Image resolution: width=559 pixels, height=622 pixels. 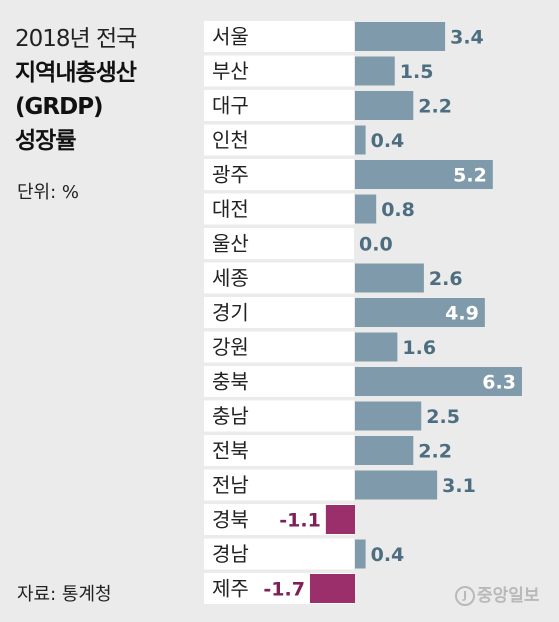 I want to click on data-label: 2.6, so click(x=446, y=279).